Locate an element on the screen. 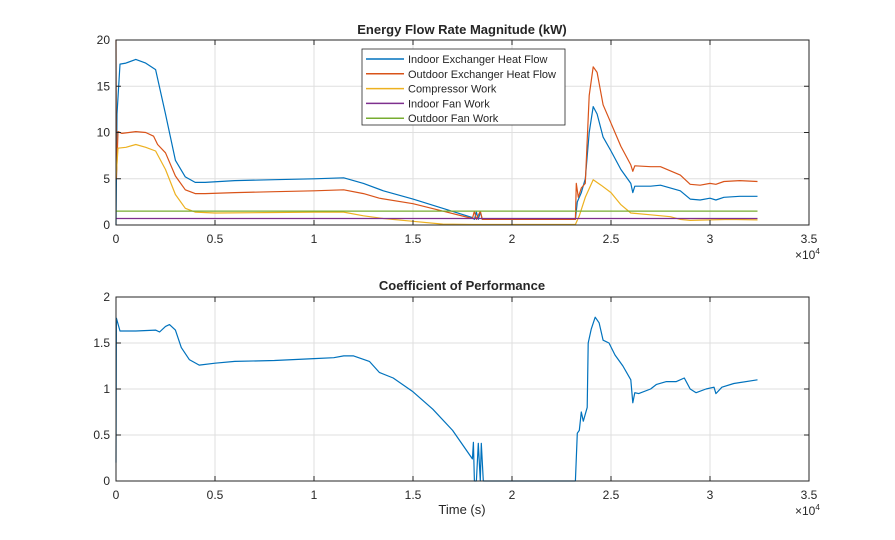 The height and width of the screenshot is (540, 895). y-tick-label: 15 is located at coordinates (104, 86).